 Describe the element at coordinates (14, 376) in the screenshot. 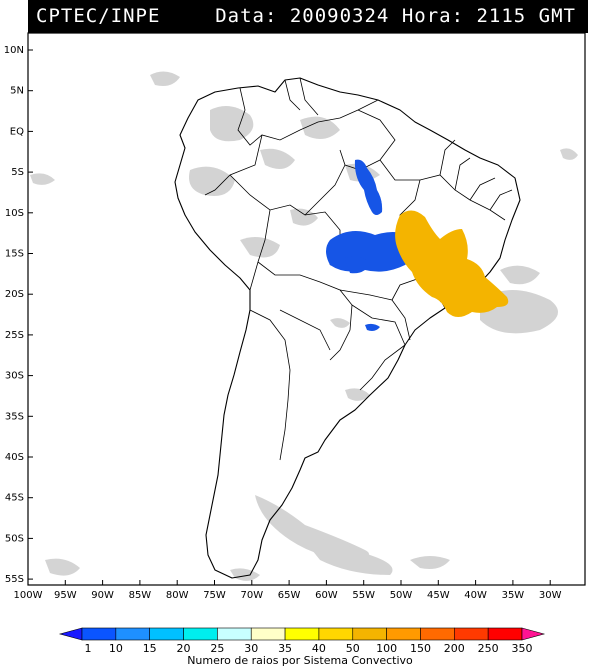

I see `lat-tick-label: 30S` at that location.